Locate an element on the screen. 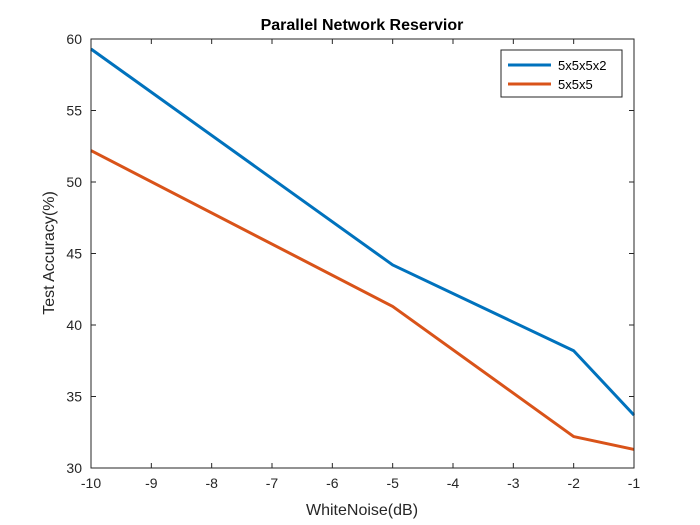  legend-label: 5x5x5x2 is located at coordinates (582, 65).